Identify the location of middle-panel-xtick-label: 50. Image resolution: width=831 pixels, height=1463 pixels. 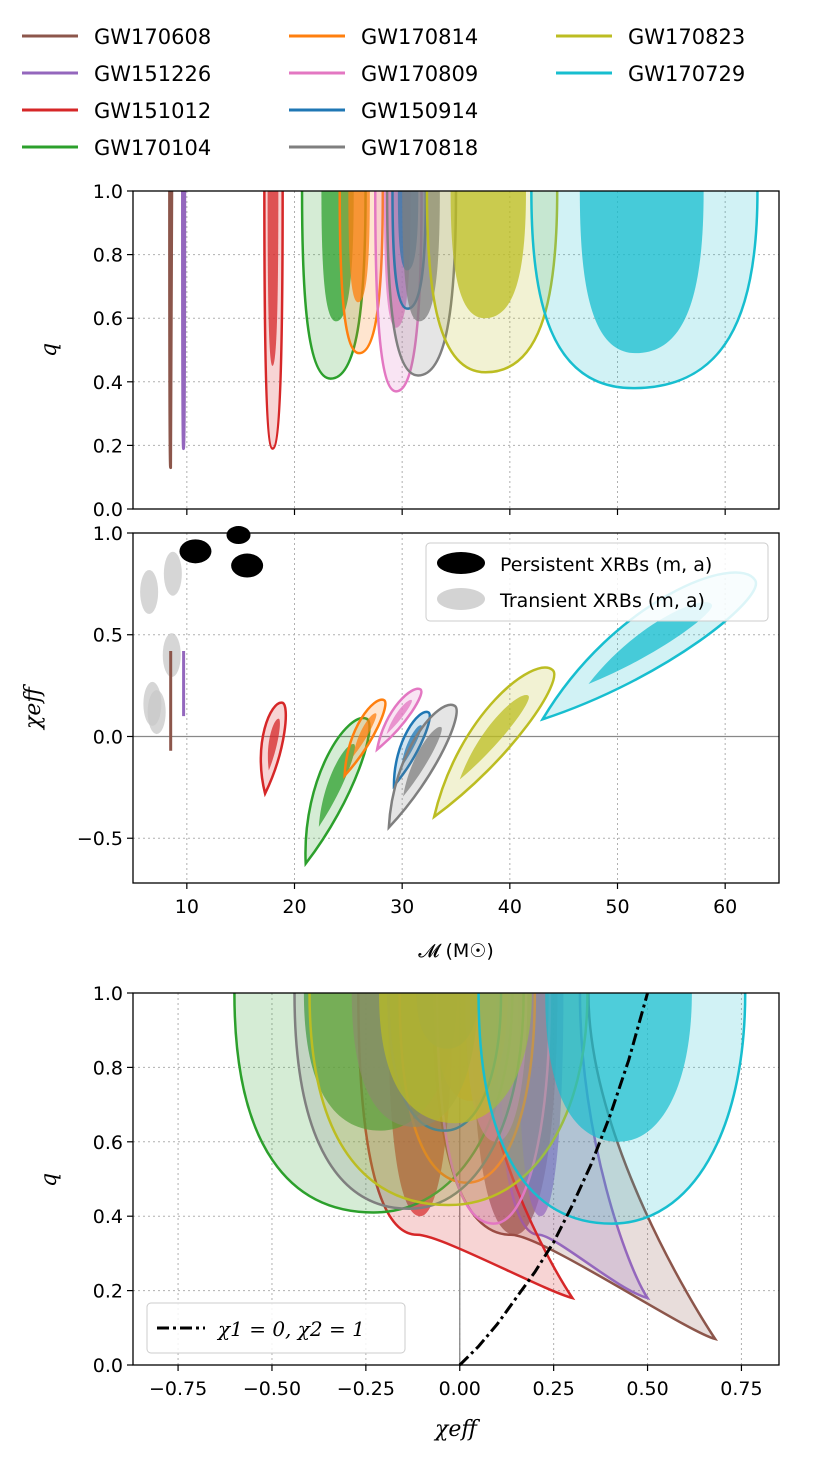
(617, 907).